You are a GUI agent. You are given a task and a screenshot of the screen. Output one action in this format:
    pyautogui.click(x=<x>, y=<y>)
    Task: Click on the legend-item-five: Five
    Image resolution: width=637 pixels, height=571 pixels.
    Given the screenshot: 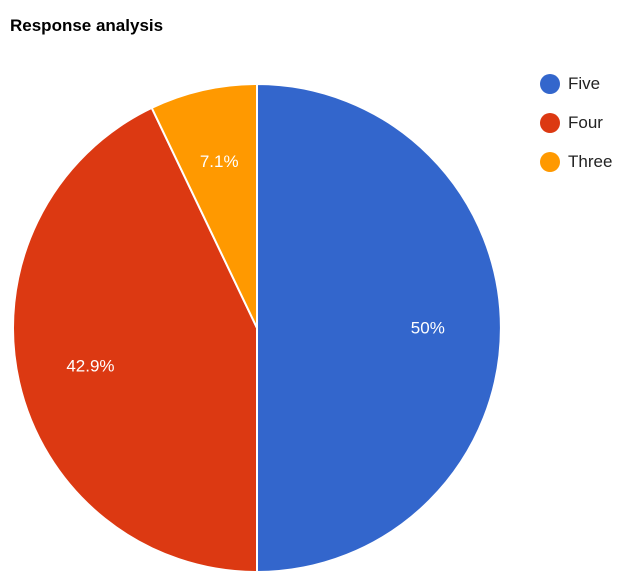 What is the action you would take?
    pyautogui.click(x=576, y=84)
    